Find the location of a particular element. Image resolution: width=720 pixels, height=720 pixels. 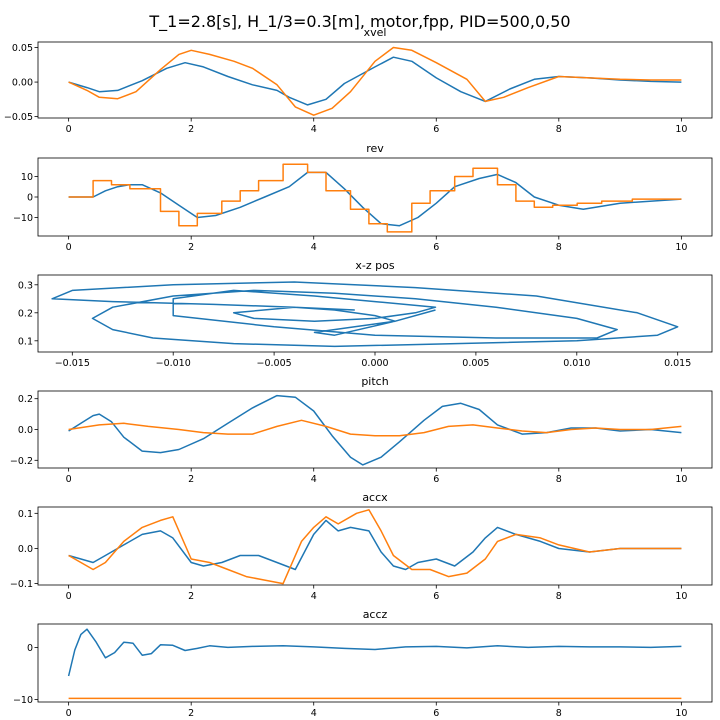

y-tick-label: −0.05 is located at coordinates (18, 117).